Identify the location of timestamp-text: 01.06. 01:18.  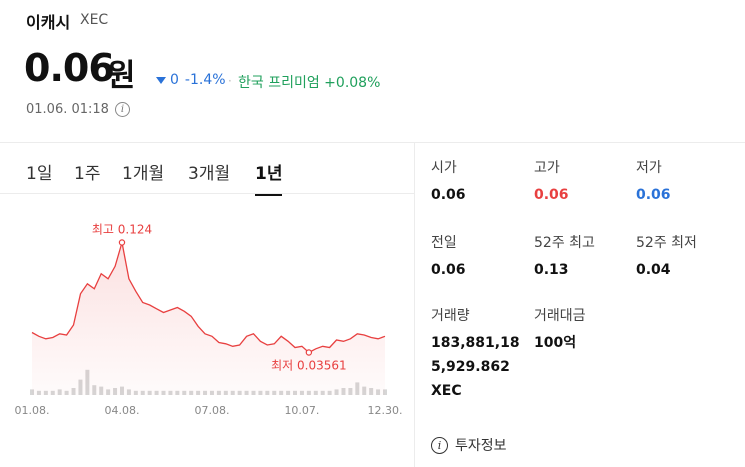
(67, 109).